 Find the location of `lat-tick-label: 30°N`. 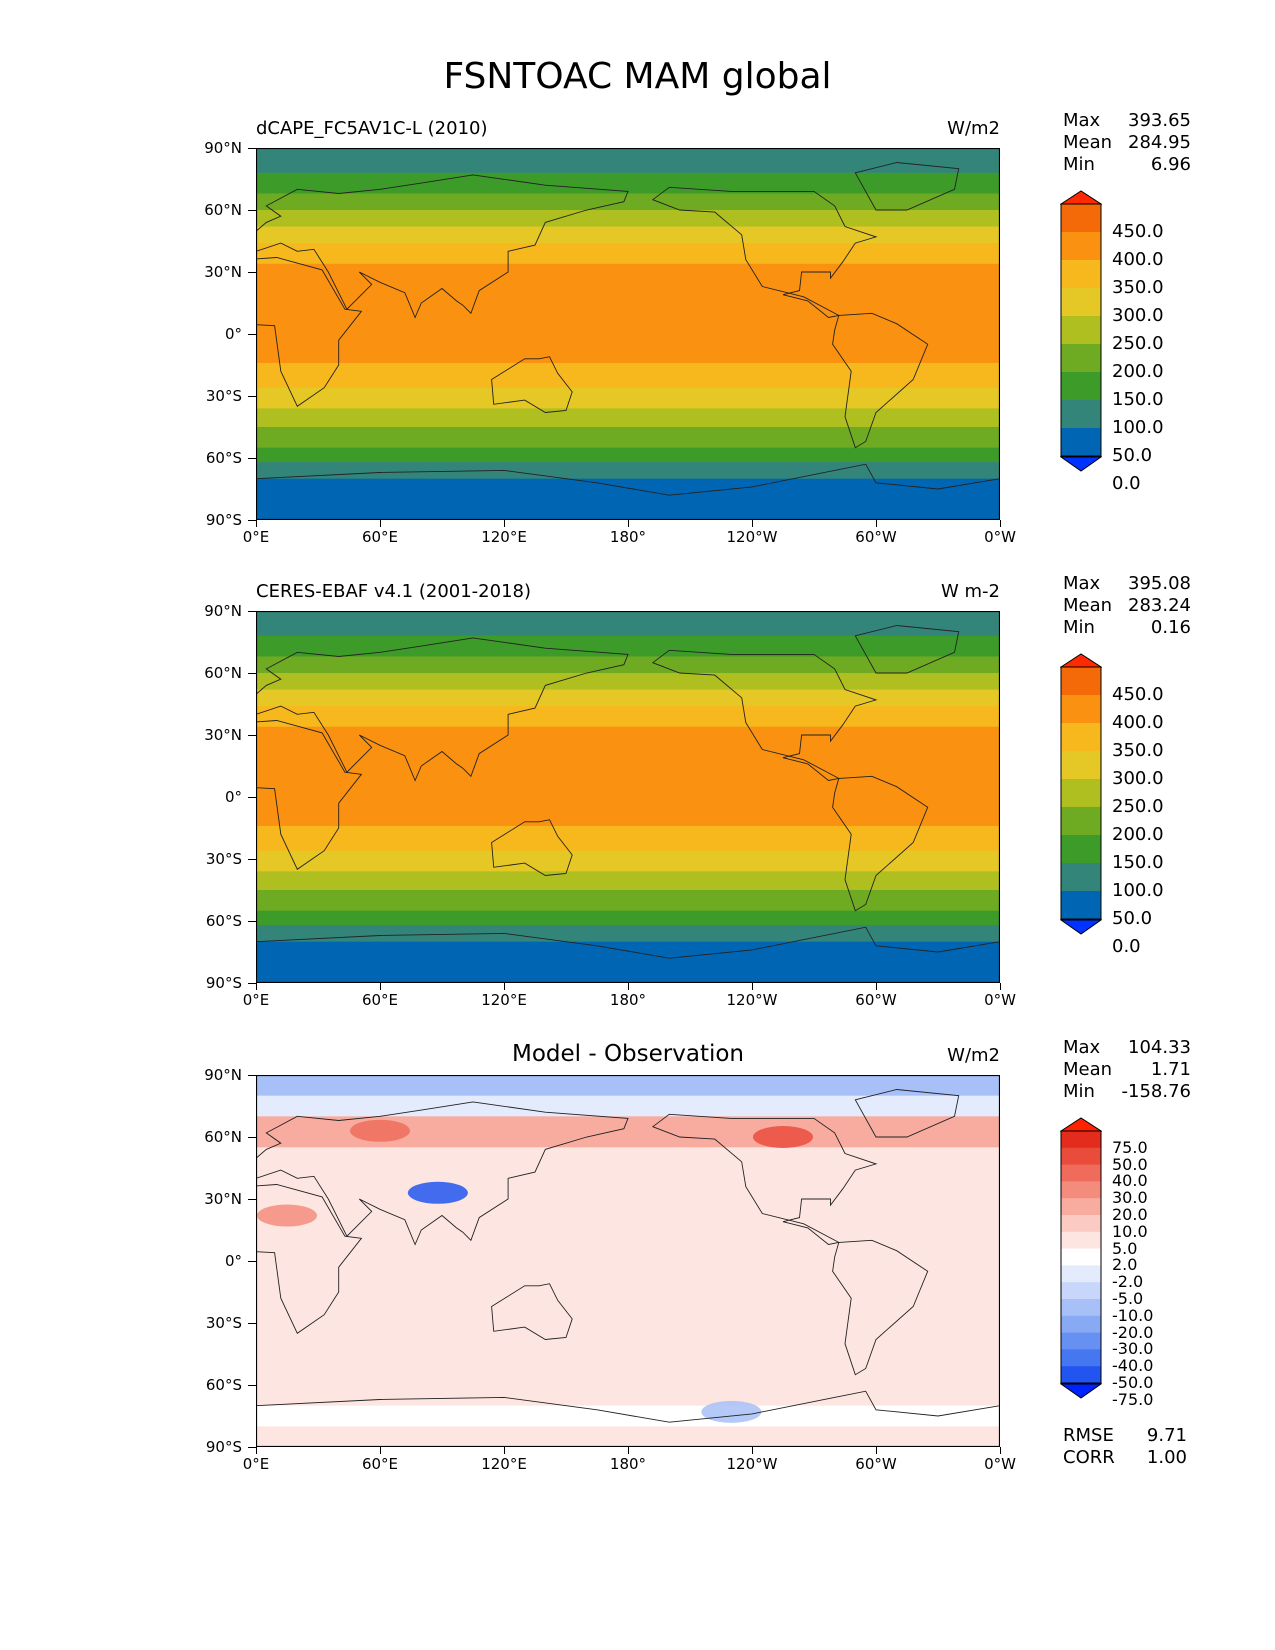

lat-tick-label: 30°N is located at coordinates (223, 1199).